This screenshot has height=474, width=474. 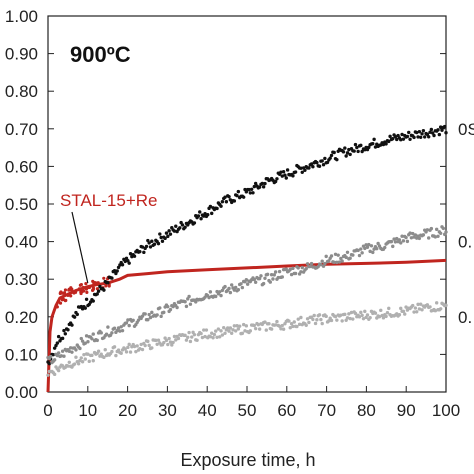 What do you see at coordinates (21, 392) in the screenshot?
I see `y-tick-label: 0.00` at bounding box center [21, 392].